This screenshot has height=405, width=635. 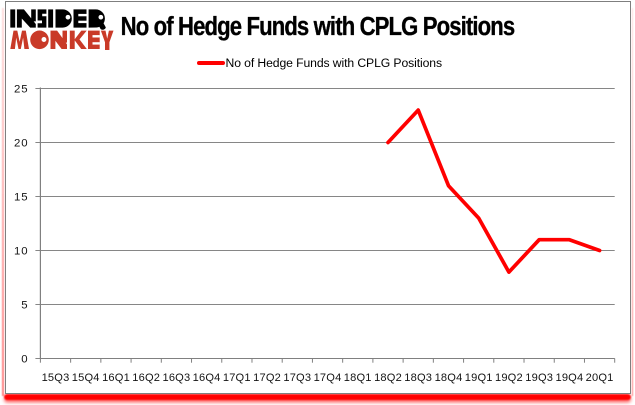 What do you see at coordinates (600, 378) in the screenshot?
I see `svg-text: 20Q1` at bounding box center [600, 378].